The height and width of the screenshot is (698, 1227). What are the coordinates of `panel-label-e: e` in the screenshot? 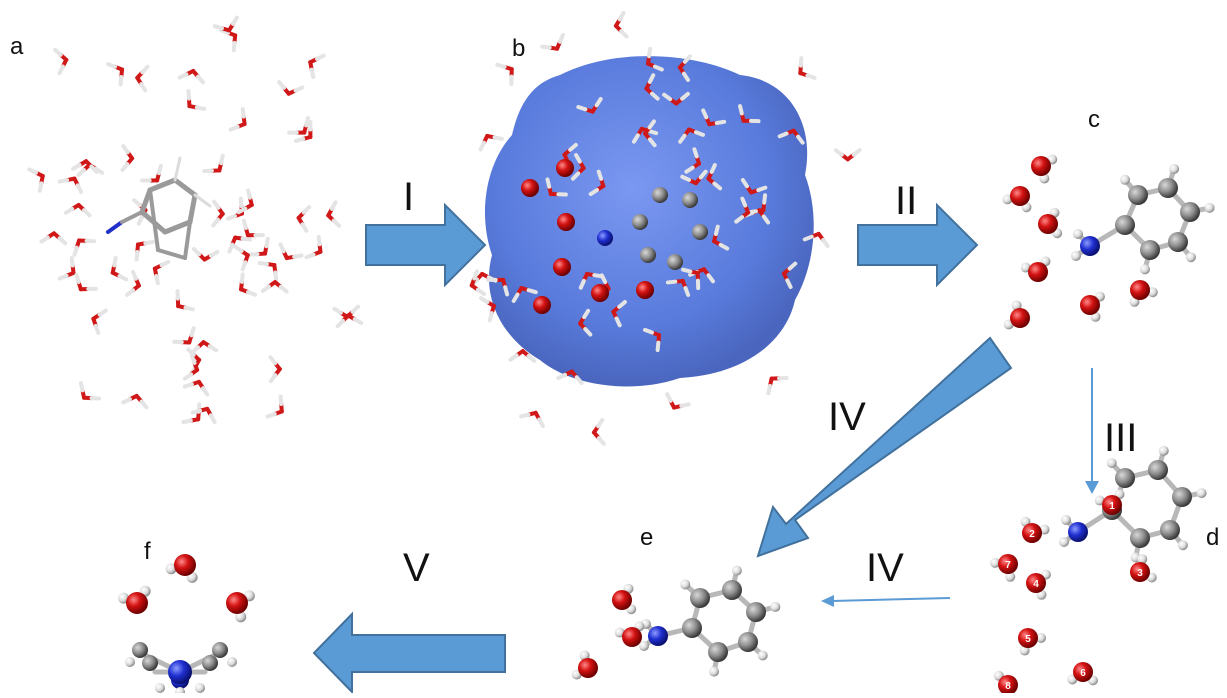 It's located at (646, 538).